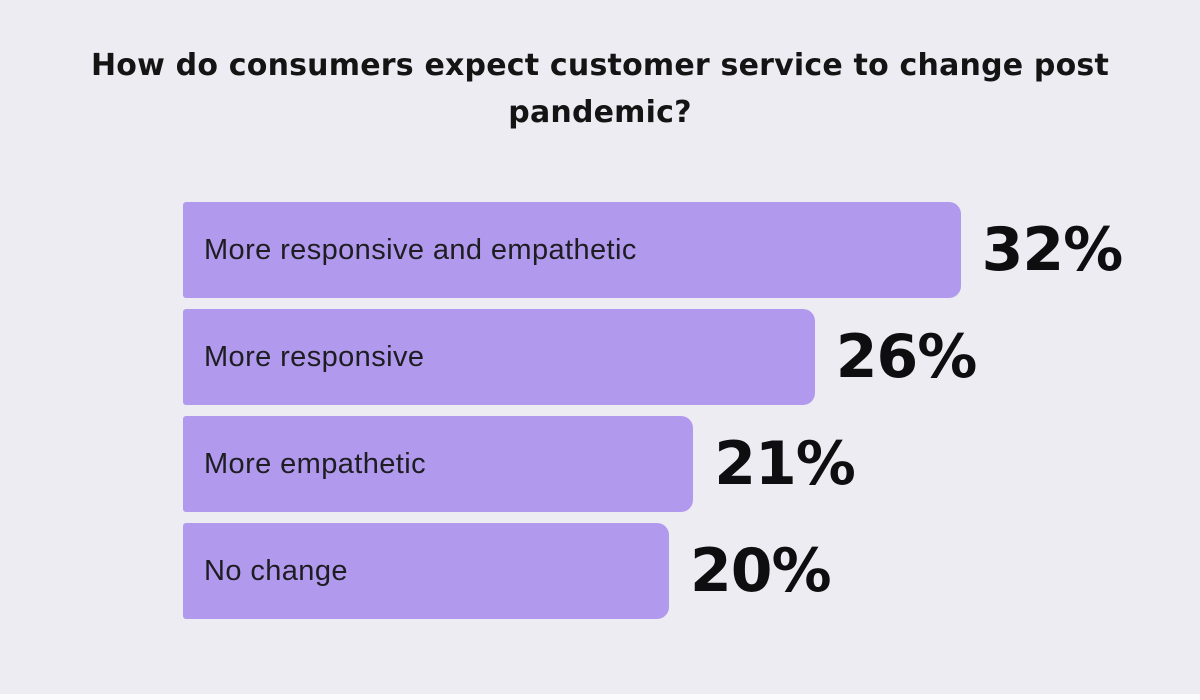  Describe the element at coordinates (600, 112) in the screenshot. I see `chart-title-line2: pandemic?` at that location.